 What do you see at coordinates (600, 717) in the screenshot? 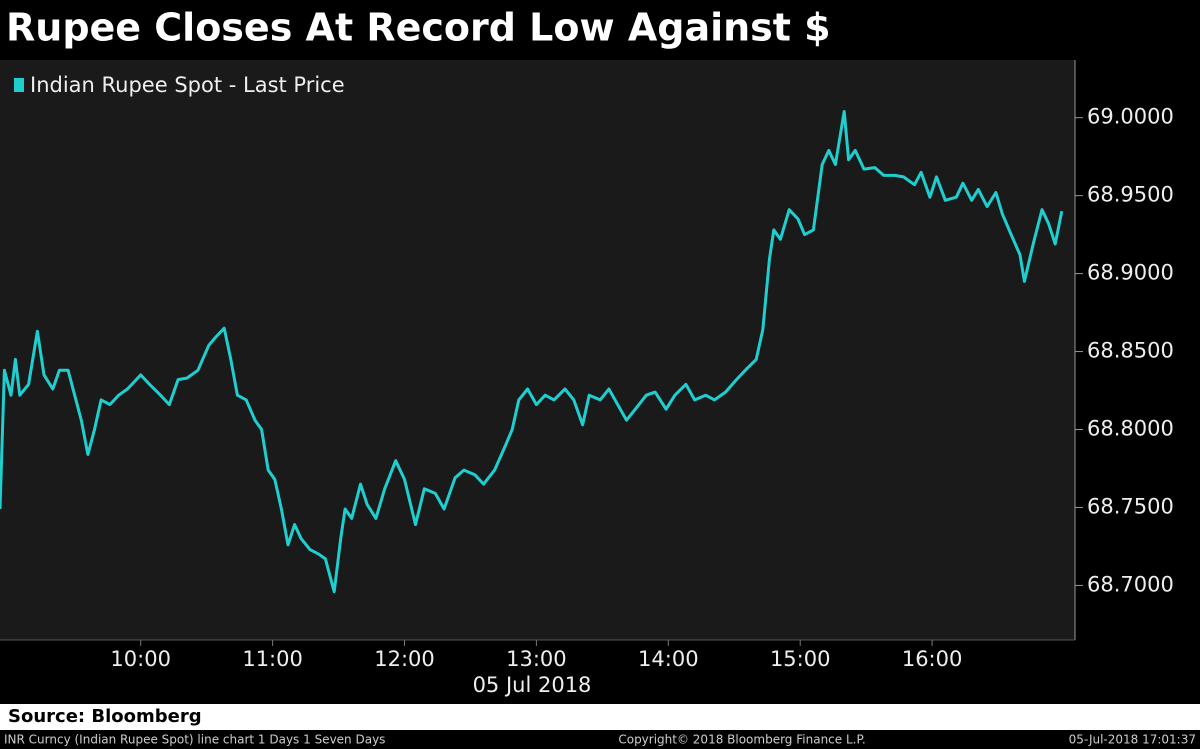
I see `source-bar` at bounding box center [600, 717].